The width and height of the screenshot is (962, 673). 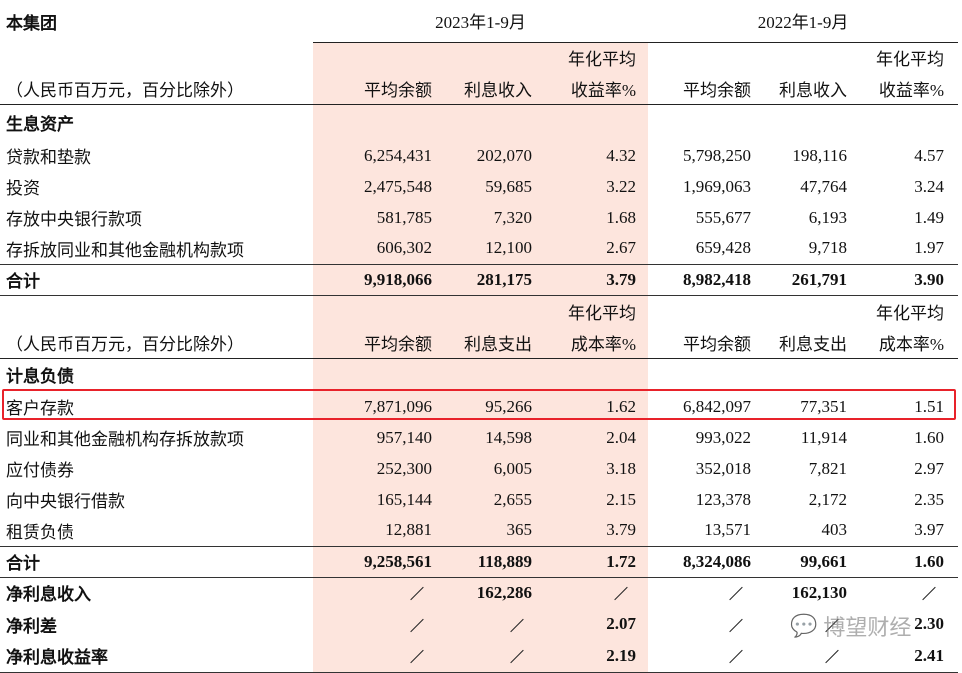 I want to click on row-label, so click(x=156, y=57).